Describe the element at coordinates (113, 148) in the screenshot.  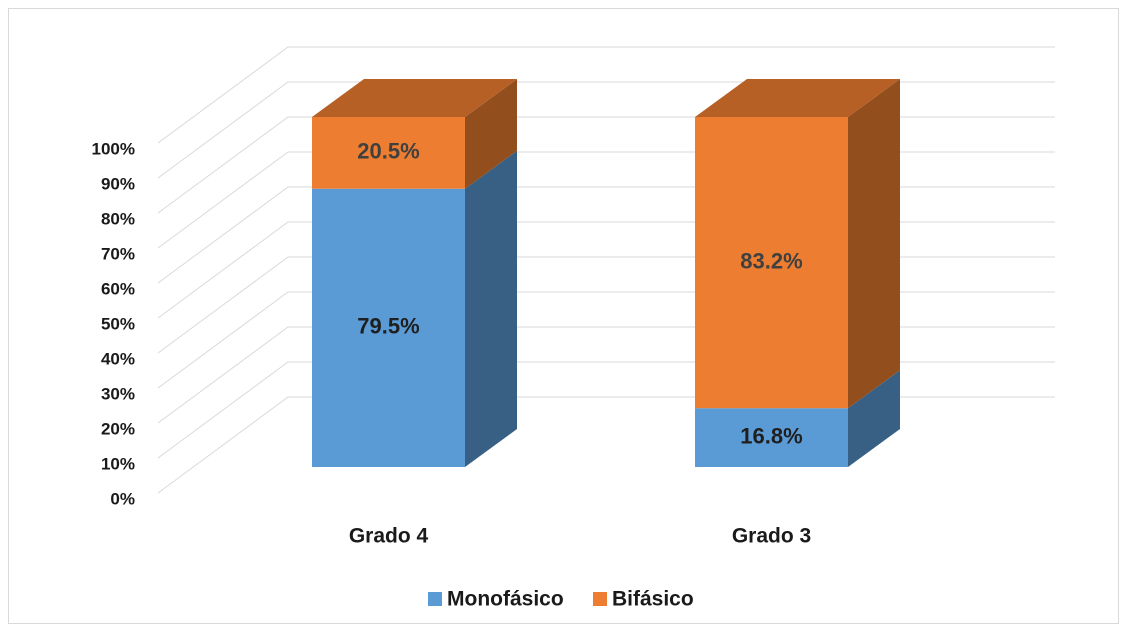
I see `y-tick-label: 100%` at that location.